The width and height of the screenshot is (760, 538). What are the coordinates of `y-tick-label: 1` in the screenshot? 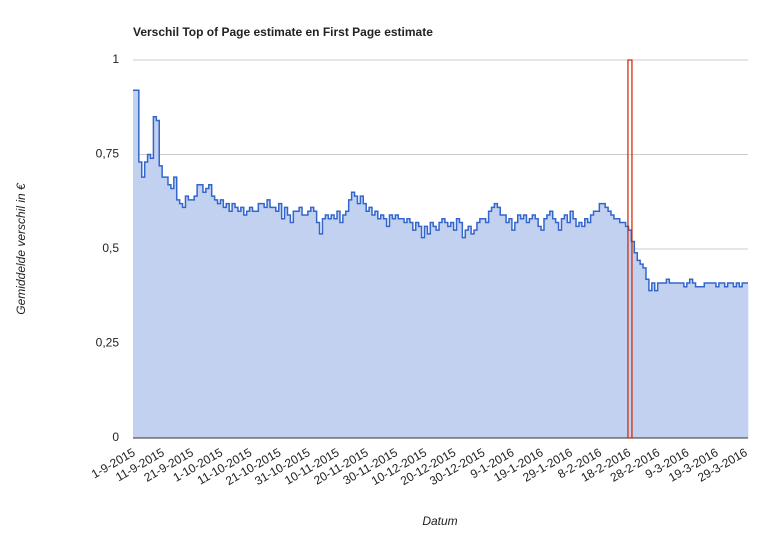 It's located at (115, 59).